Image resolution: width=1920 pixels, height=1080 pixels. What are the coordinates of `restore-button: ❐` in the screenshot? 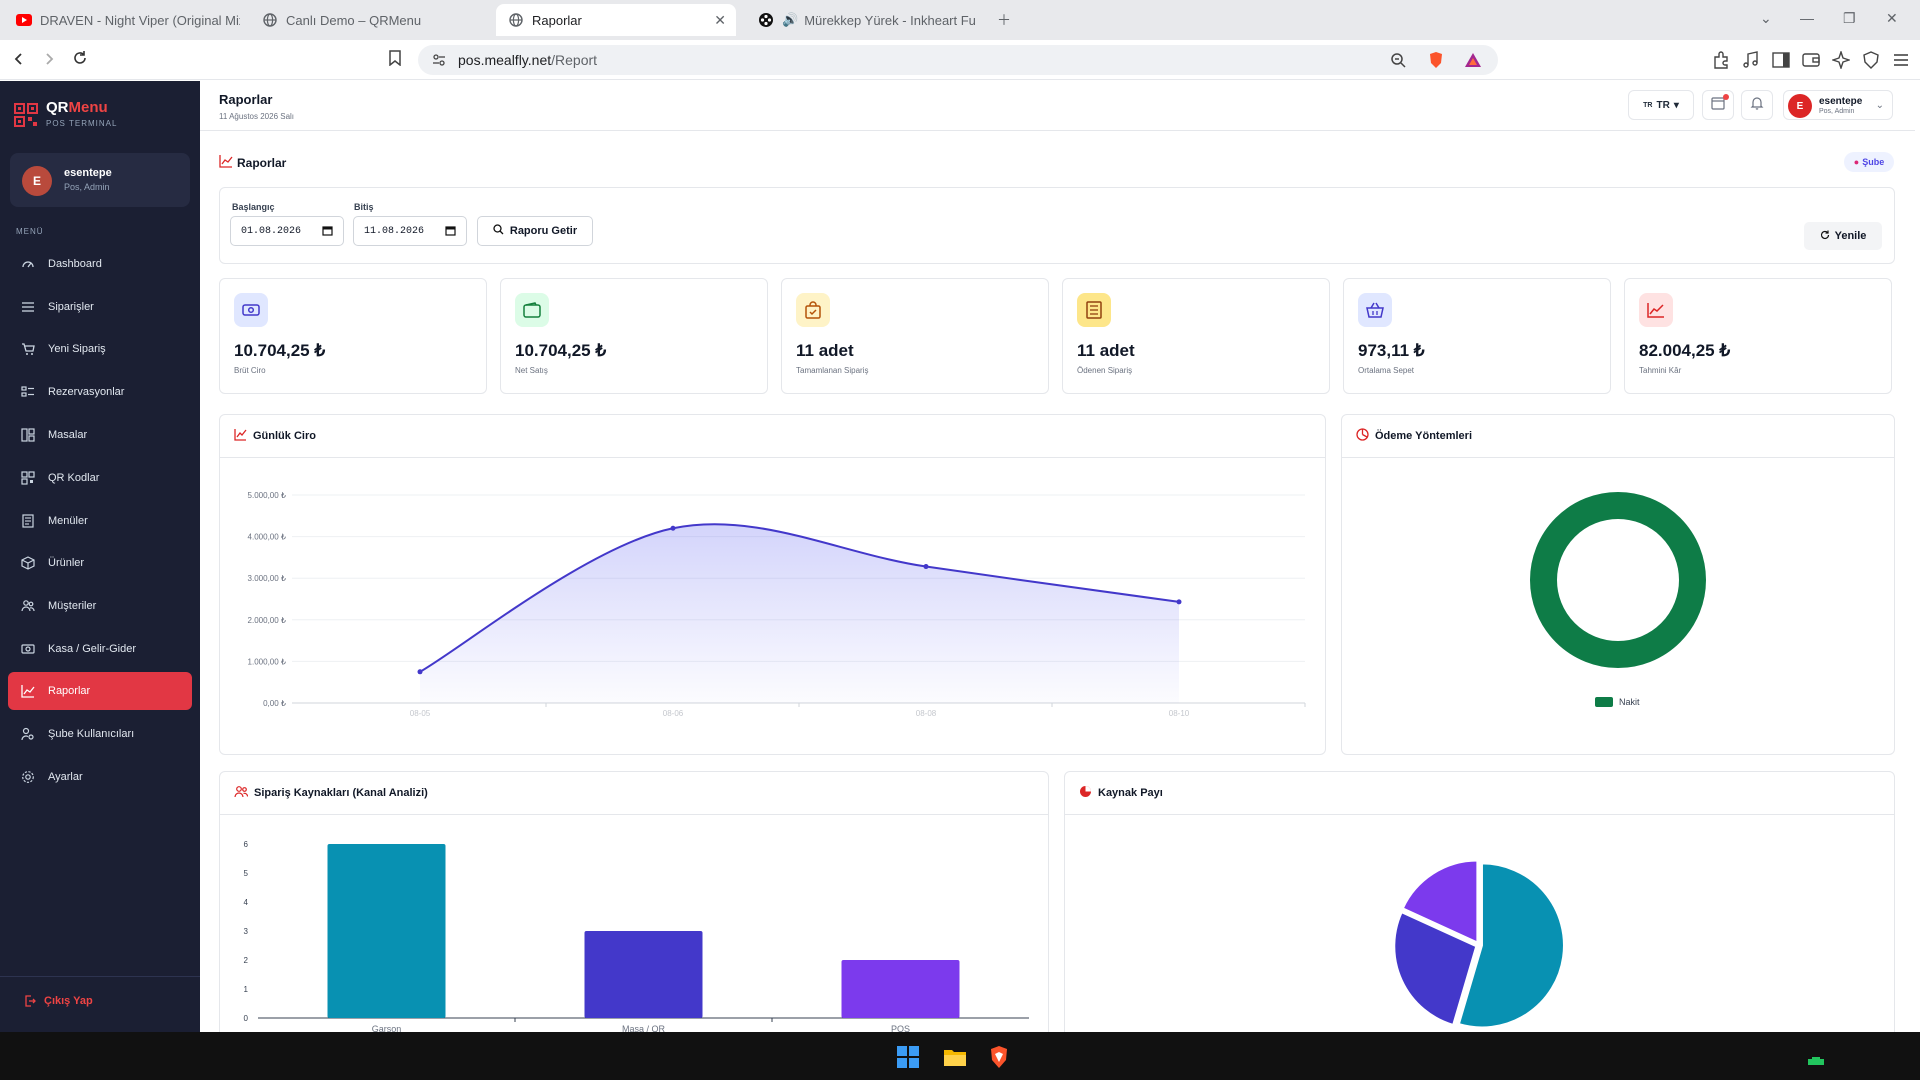 It's located at (1849, 18).